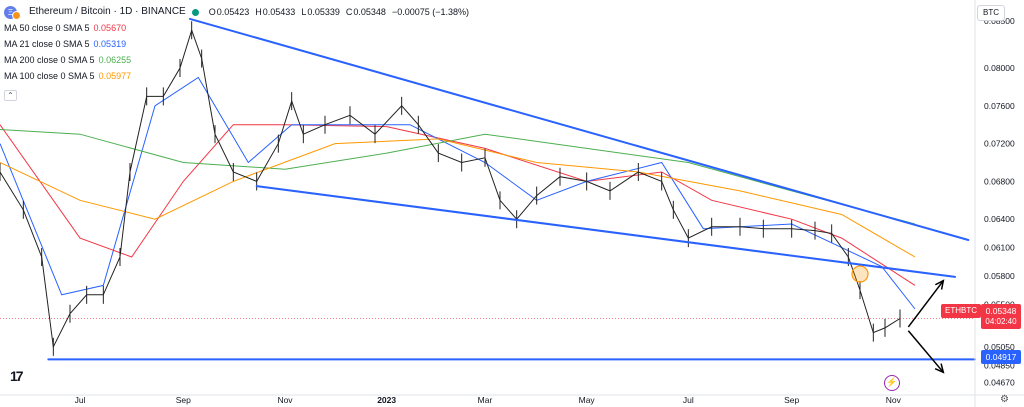 This screenshot has width=1024, height=407. Describe the element at coordinates (860, 274) in the screenshot. I see `breakdown-highlight` at that location.